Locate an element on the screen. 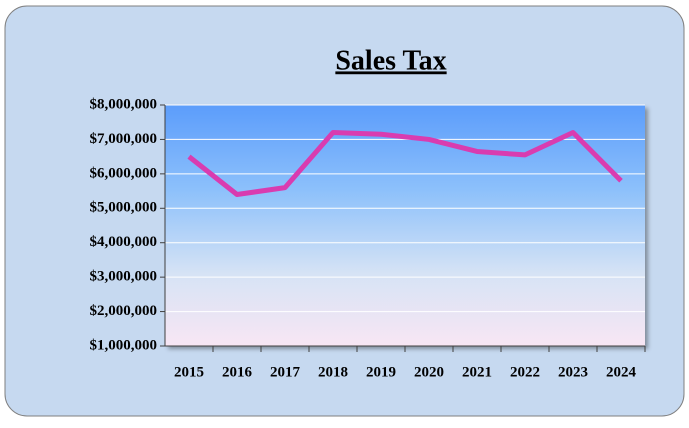 The height and width of the screenshot is (428, 689). x-tick-label: 2017 is located at coordinates (285, 372).